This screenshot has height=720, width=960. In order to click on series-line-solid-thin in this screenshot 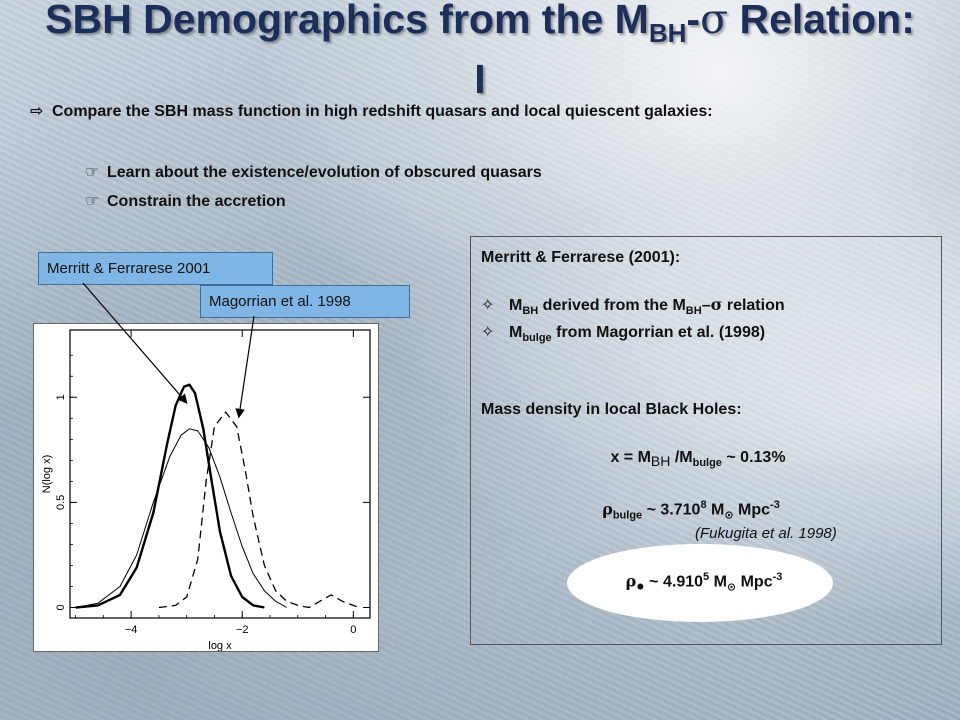, I will do `click(181, 518)`.